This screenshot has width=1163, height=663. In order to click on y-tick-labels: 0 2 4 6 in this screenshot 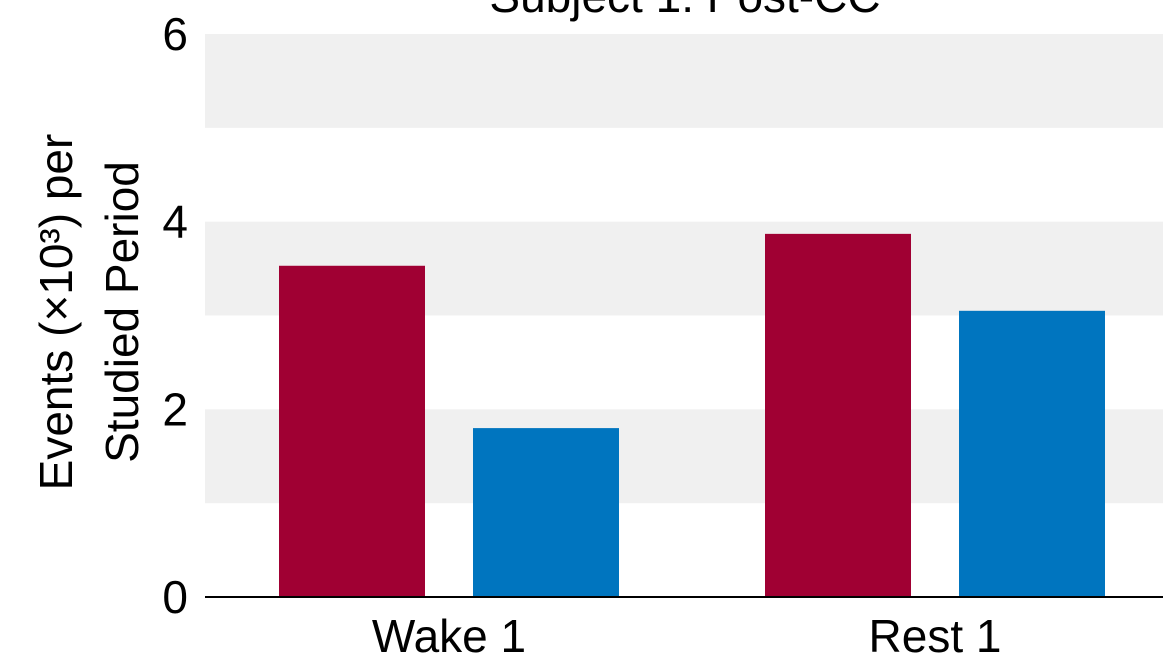, I will do `click(175, 315)`.